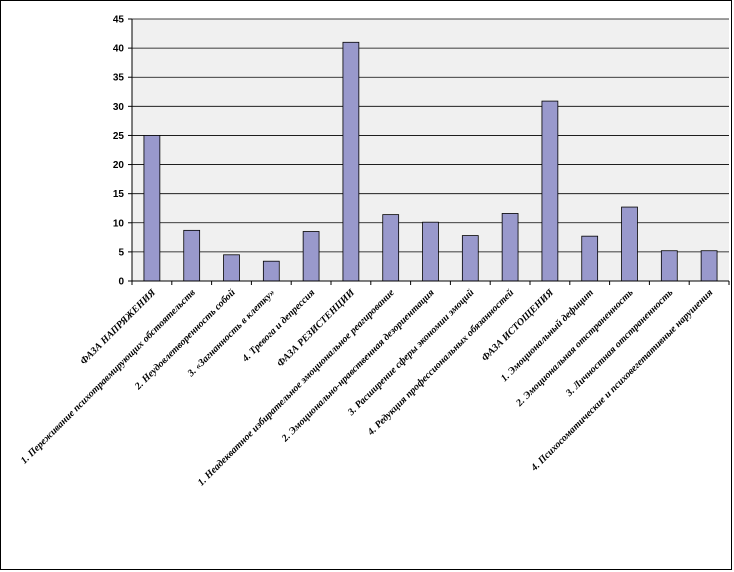 The image size is (734, 572). Describe the element at coordinates (518, 325) in the screenshot. I see `x-tick-label: ФАЗА ИСТОЩЕНИЯ` at that location.